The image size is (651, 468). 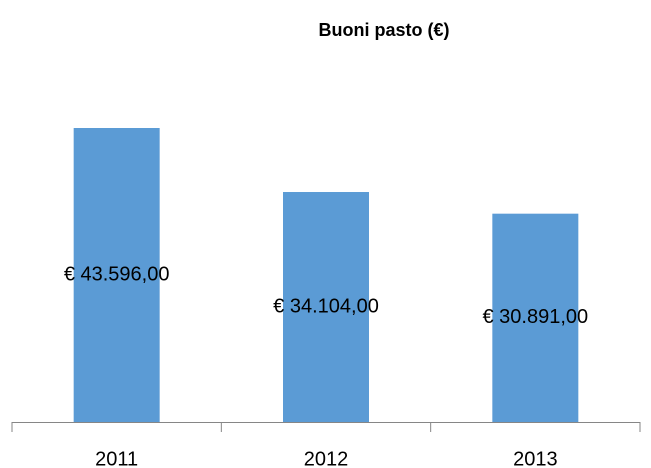 I want to click on data-label: € 43.596,00, so click(x=117, y=274).